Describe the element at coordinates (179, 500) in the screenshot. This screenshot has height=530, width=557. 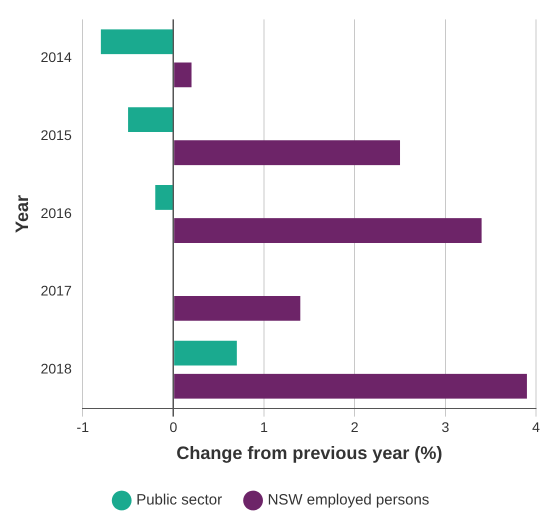
I see `legend-label: Public sector` at that location.